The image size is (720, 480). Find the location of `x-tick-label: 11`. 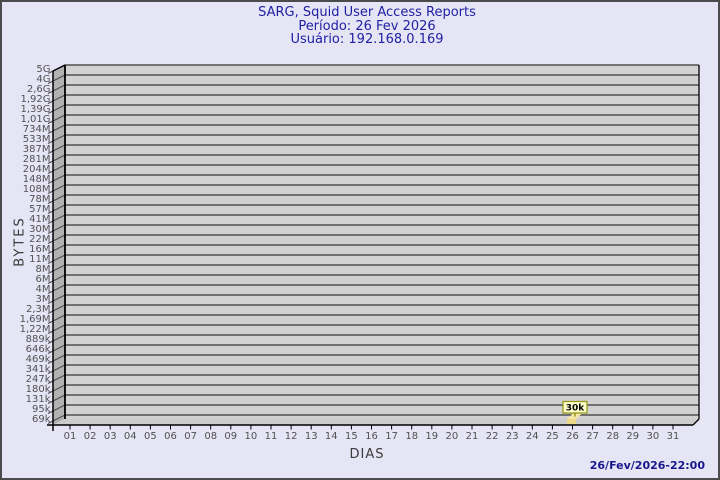

x-tick-label: 11 is located at coordinates (271, 436).